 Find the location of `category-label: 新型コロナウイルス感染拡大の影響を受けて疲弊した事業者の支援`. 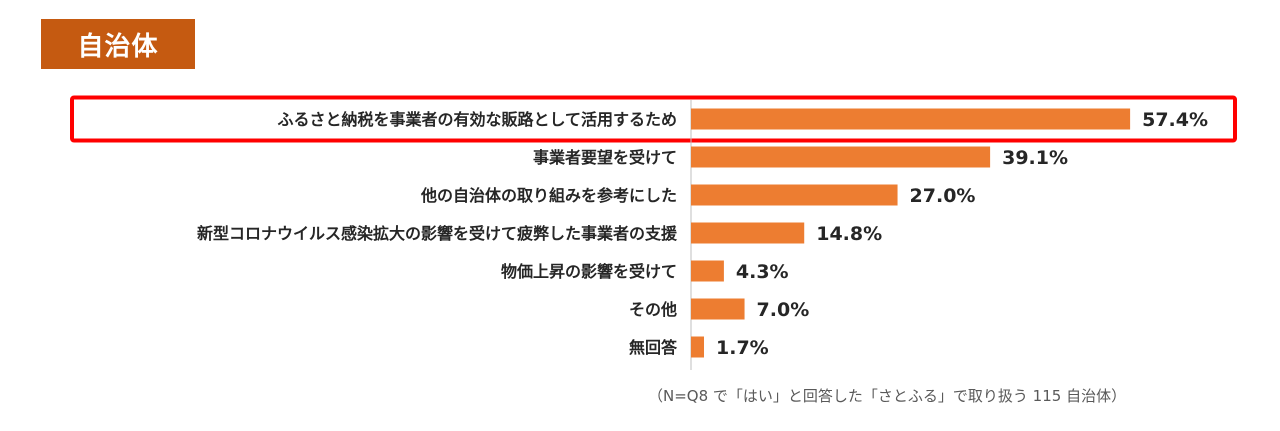

category-label: 新型コロナウイルス感染拡大の影響を受けて疲弊した事業者の支援 is located at coordinates (437, 233).